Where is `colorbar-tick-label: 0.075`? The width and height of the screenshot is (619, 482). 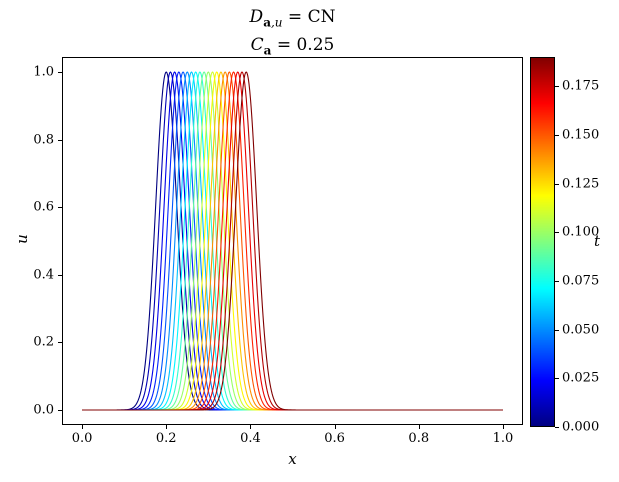 colorbar-tick-label: 0.075 is located at coordinates (581, 281).